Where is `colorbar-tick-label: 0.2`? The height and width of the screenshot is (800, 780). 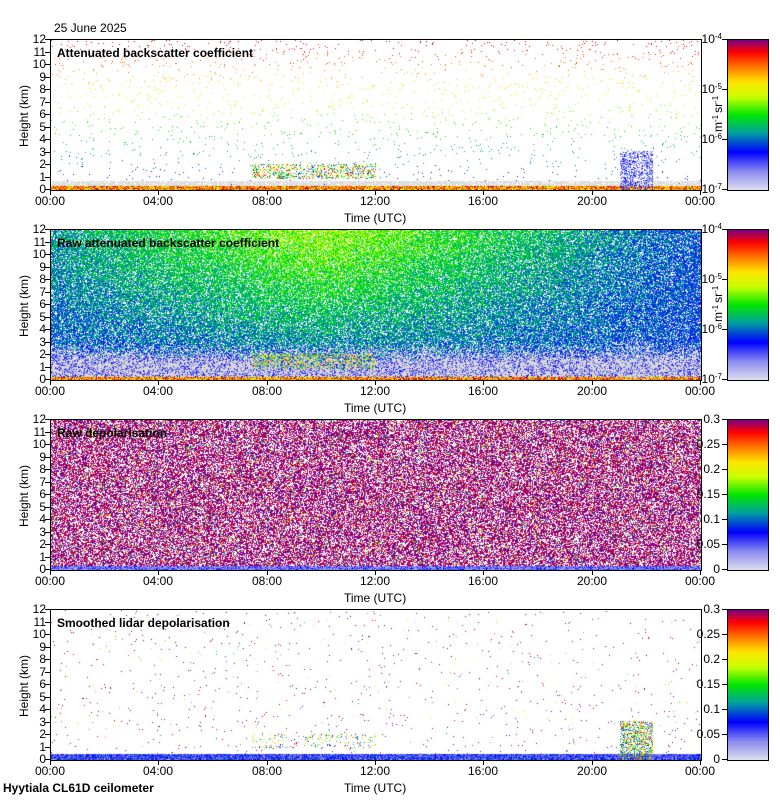
colorbar-tick-label: 0.2 is located at coordinates (711, 659).